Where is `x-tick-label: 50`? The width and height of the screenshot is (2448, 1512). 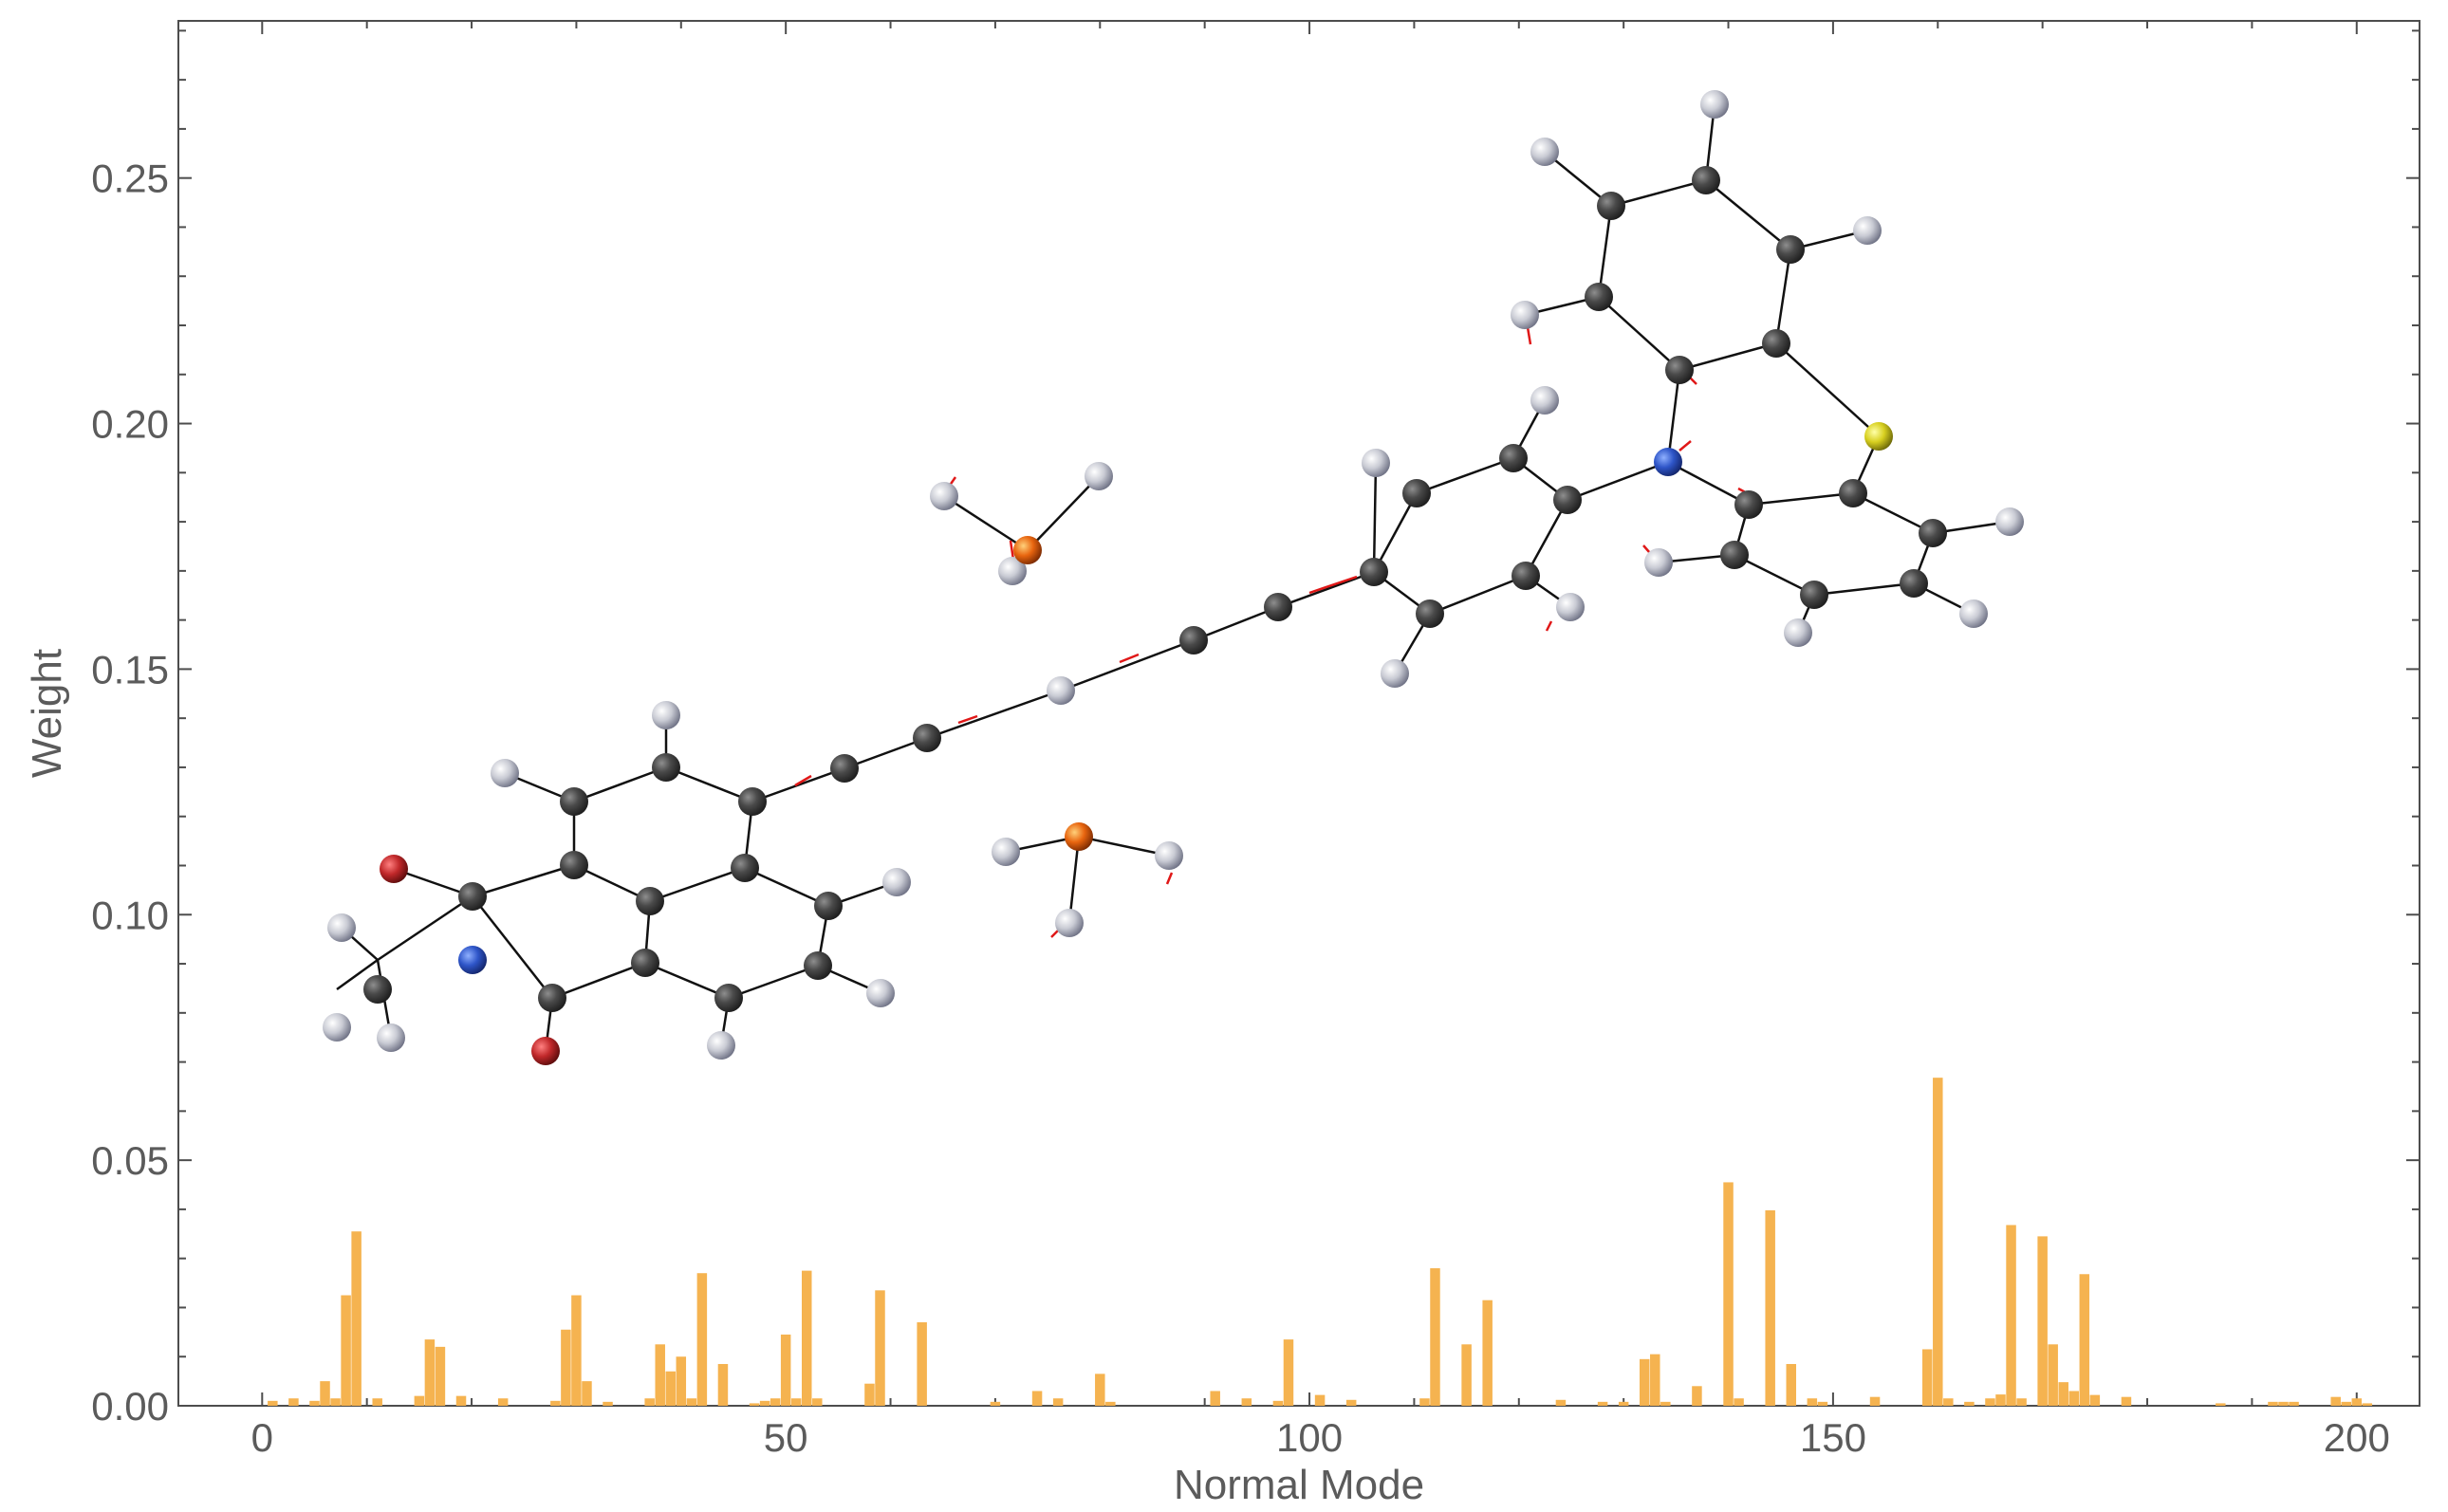 x-tick-label: 50 is located at coordinates (786, 1437).